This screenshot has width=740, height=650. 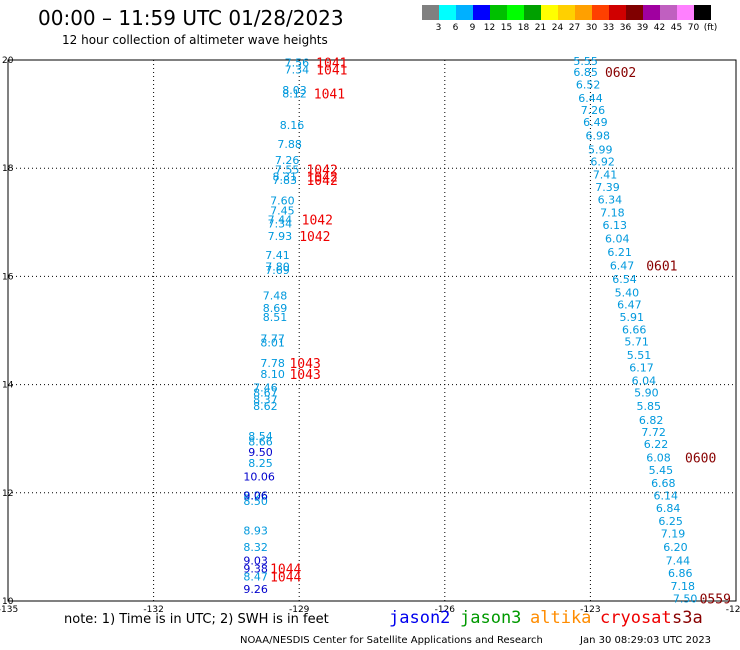 What do you see at coordinates (675, 547) in the screenshot?
I see `data-label: 6.20` at bounding box center [675, 547].